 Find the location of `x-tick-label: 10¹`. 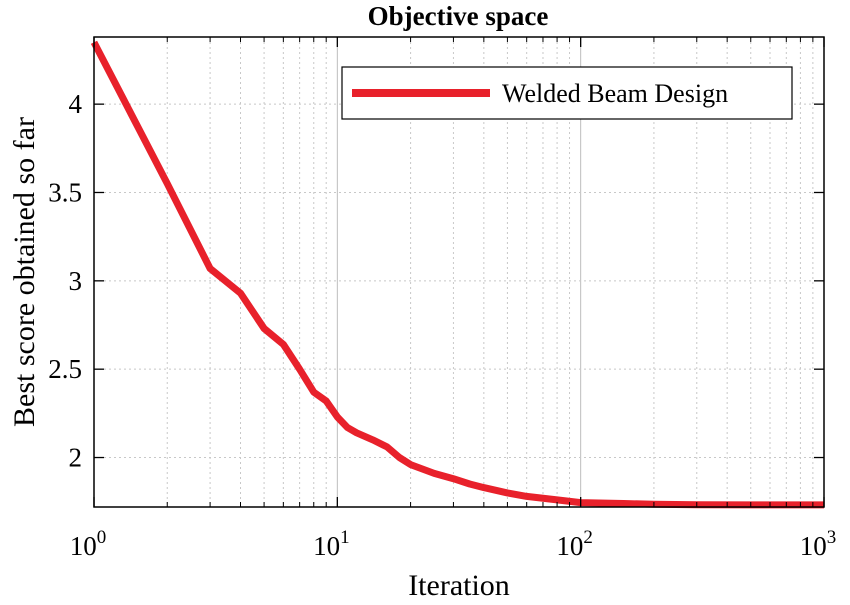

x-tick-label: 10¹ is located at coordinates (331, 544).